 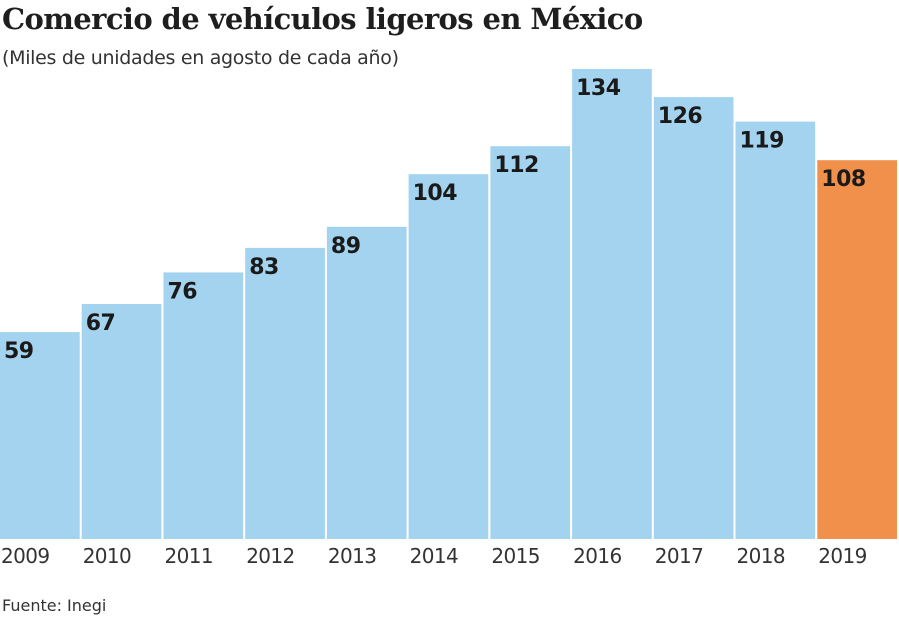 I want to click on x-tick-label-2014: 2014, so click(x=434, y=556).